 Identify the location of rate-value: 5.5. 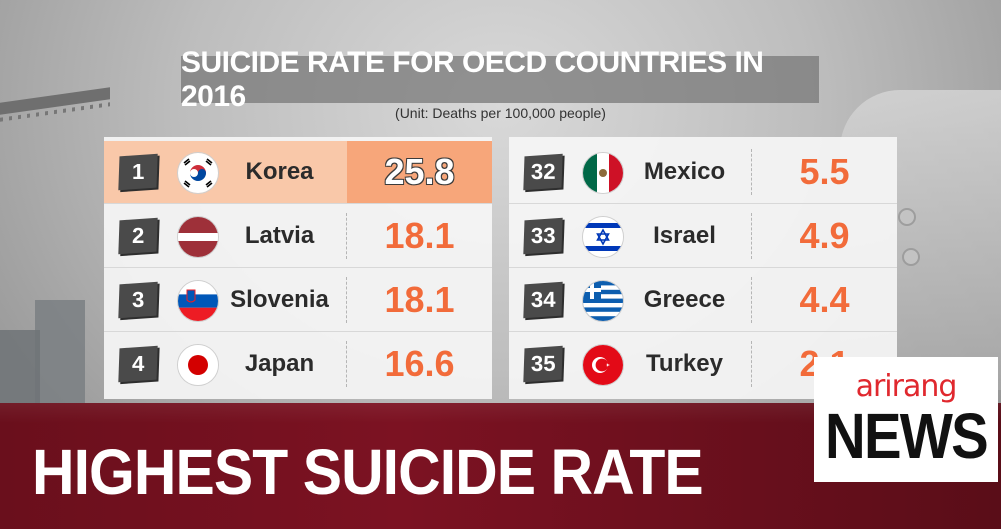
(824, 171).